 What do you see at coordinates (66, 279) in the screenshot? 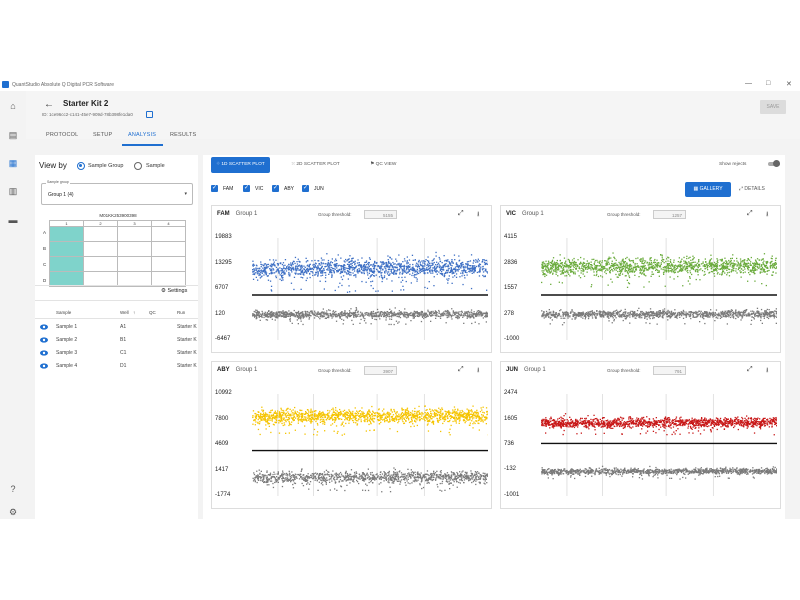
I see `plate-well-d1` at bounding box center [66, 279].